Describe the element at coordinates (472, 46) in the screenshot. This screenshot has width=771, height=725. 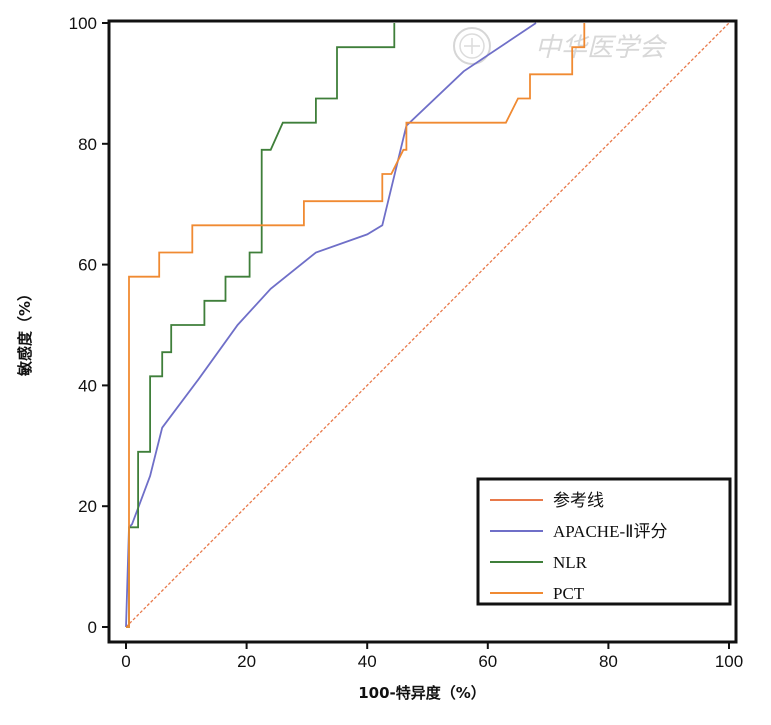
I see `watermark-seal-icon` at that location.